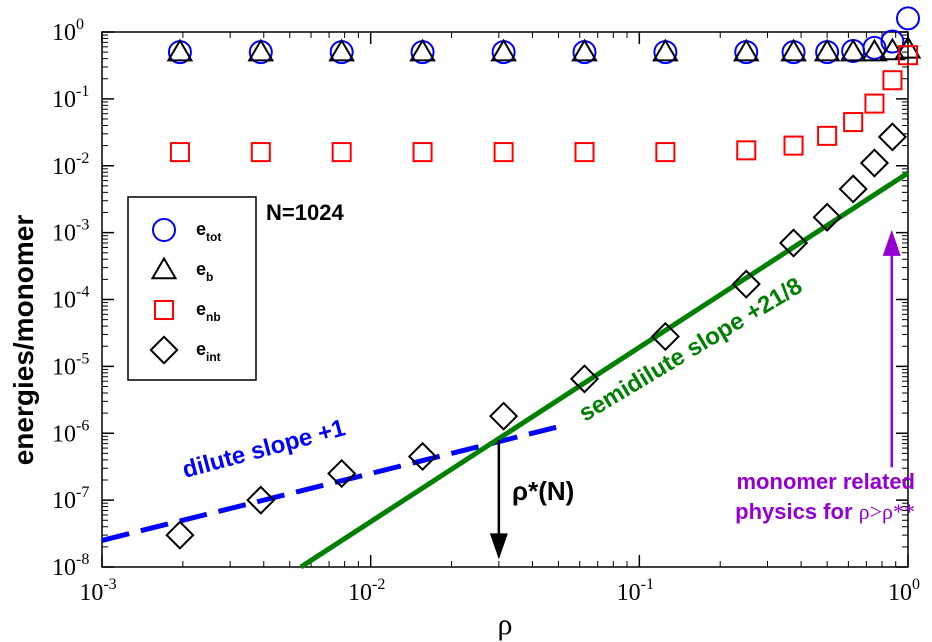 Image resolution: width=932 pixels, height=642 pixels. Describe the element at coordinates (916, 584) in the screenshot. I see `x-tick-exp: 0` at that location.